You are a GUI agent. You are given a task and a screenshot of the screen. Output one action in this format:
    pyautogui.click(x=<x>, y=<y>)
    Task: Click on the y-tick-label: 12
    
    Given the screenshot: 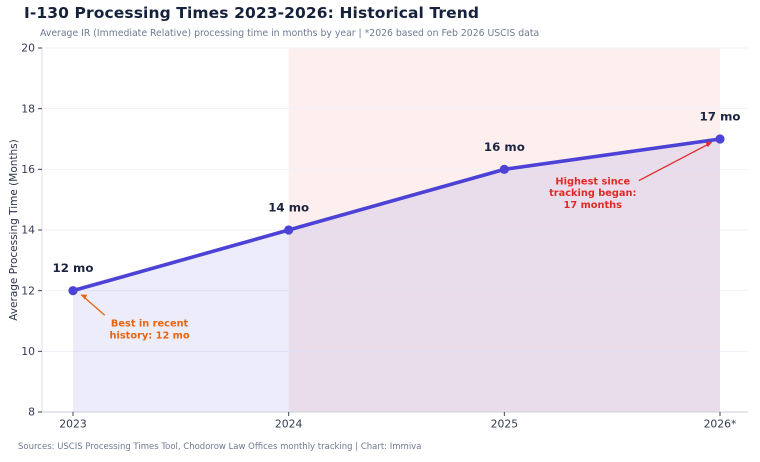 What is the action you would take?
    pyautogui.click(x=28, y=290)
    